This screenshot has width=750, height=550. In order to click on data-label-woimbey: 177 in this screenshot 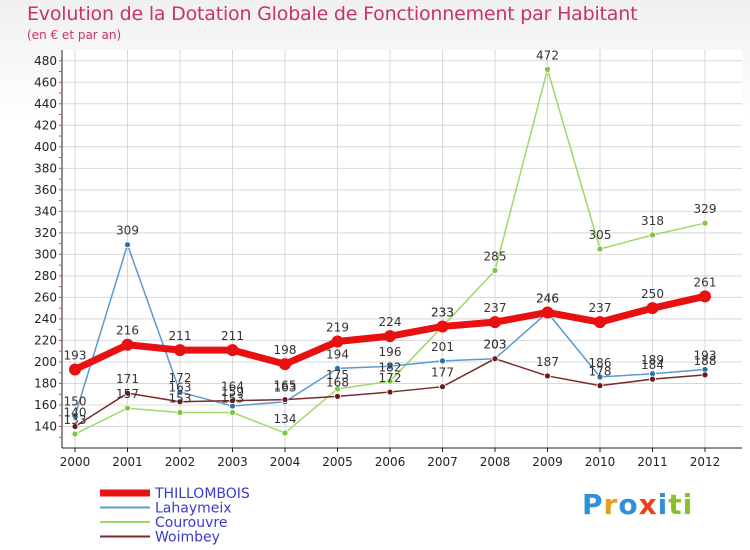, I will do `click(442, 373)`.